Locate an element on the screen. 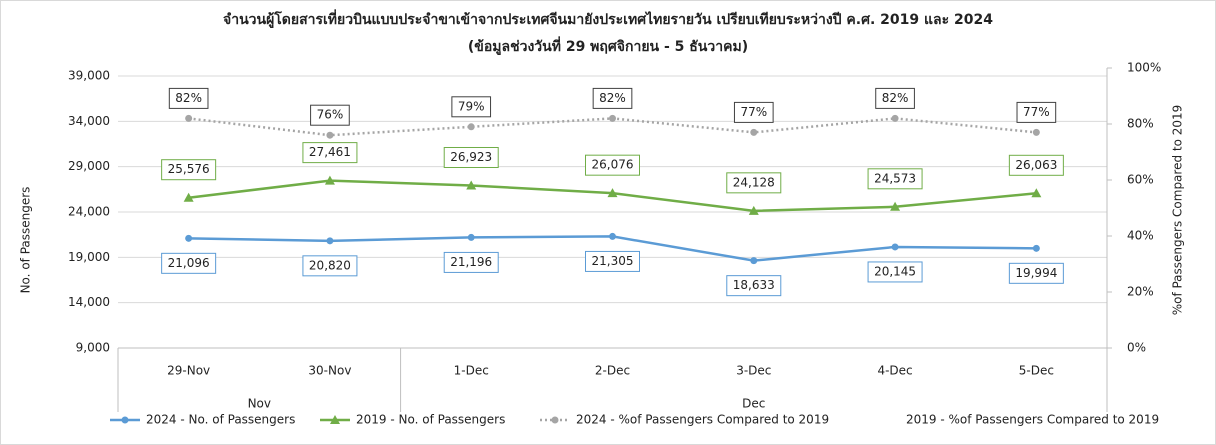 The width and height of the screenshot is (1216, 445). data-label: 27,461 is located at coordinates (330, 152).